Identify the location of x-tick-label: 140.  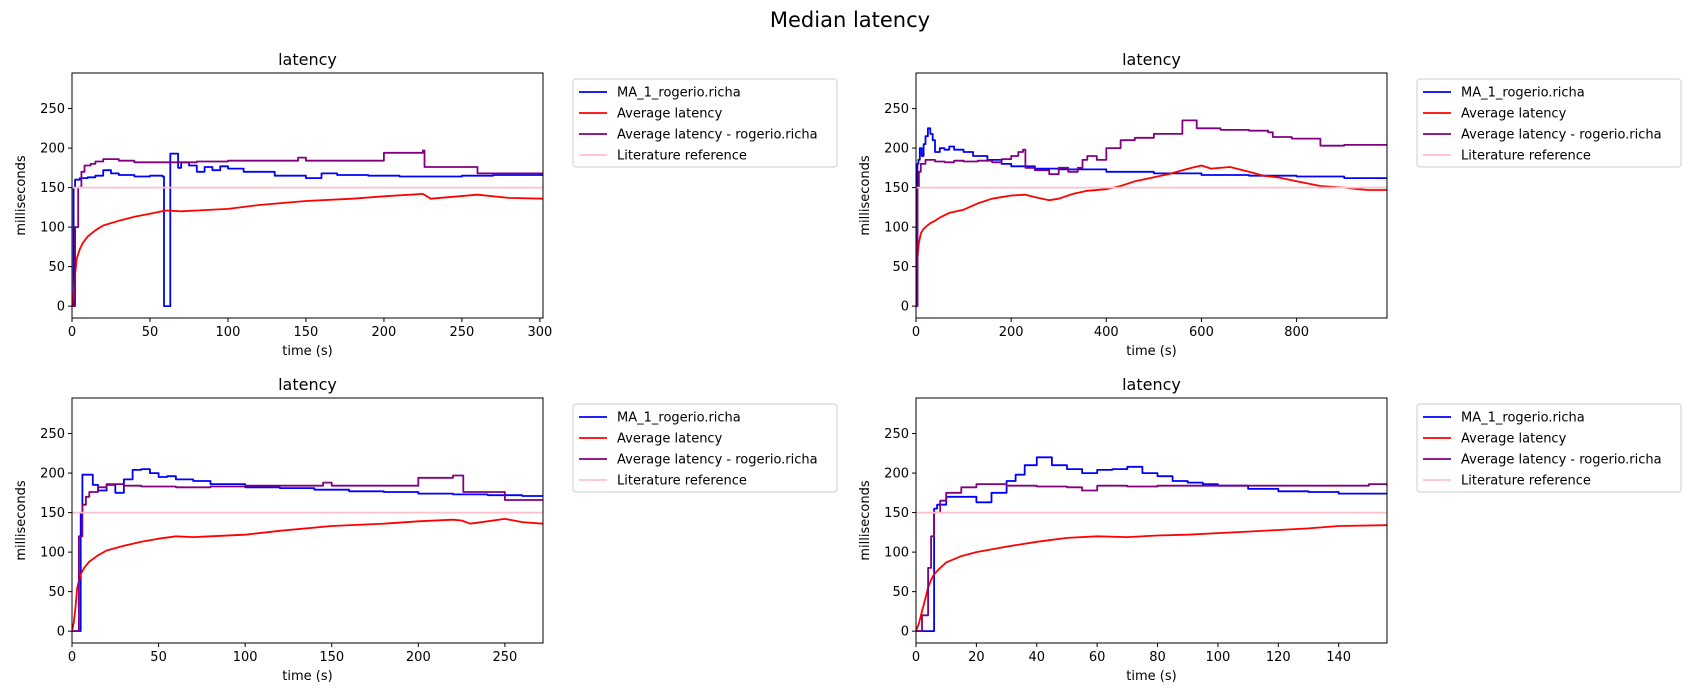
(1338, 657).